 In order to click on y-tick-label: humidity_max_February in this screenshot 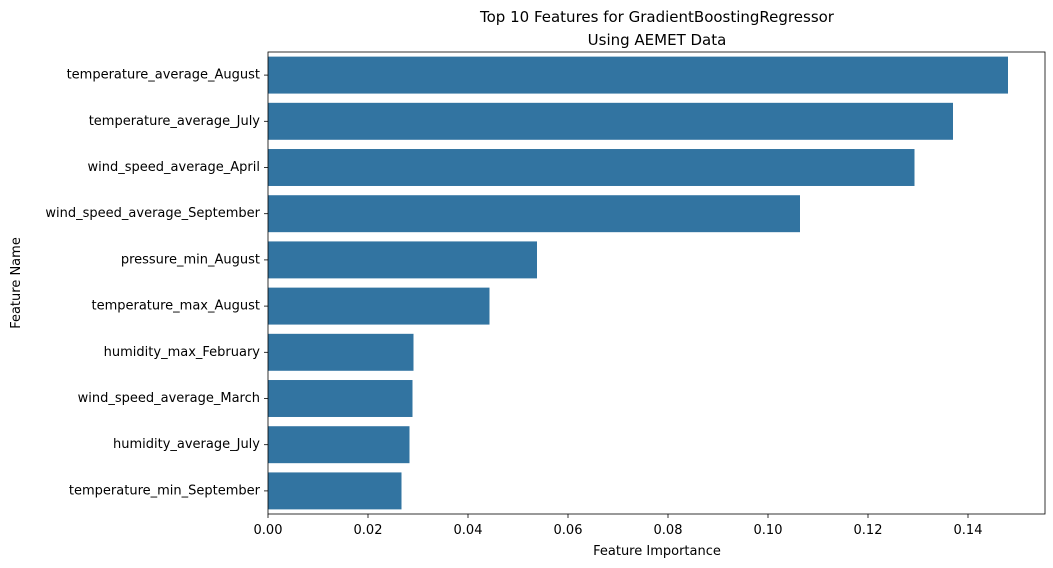, I will do `click(182, 352)`.